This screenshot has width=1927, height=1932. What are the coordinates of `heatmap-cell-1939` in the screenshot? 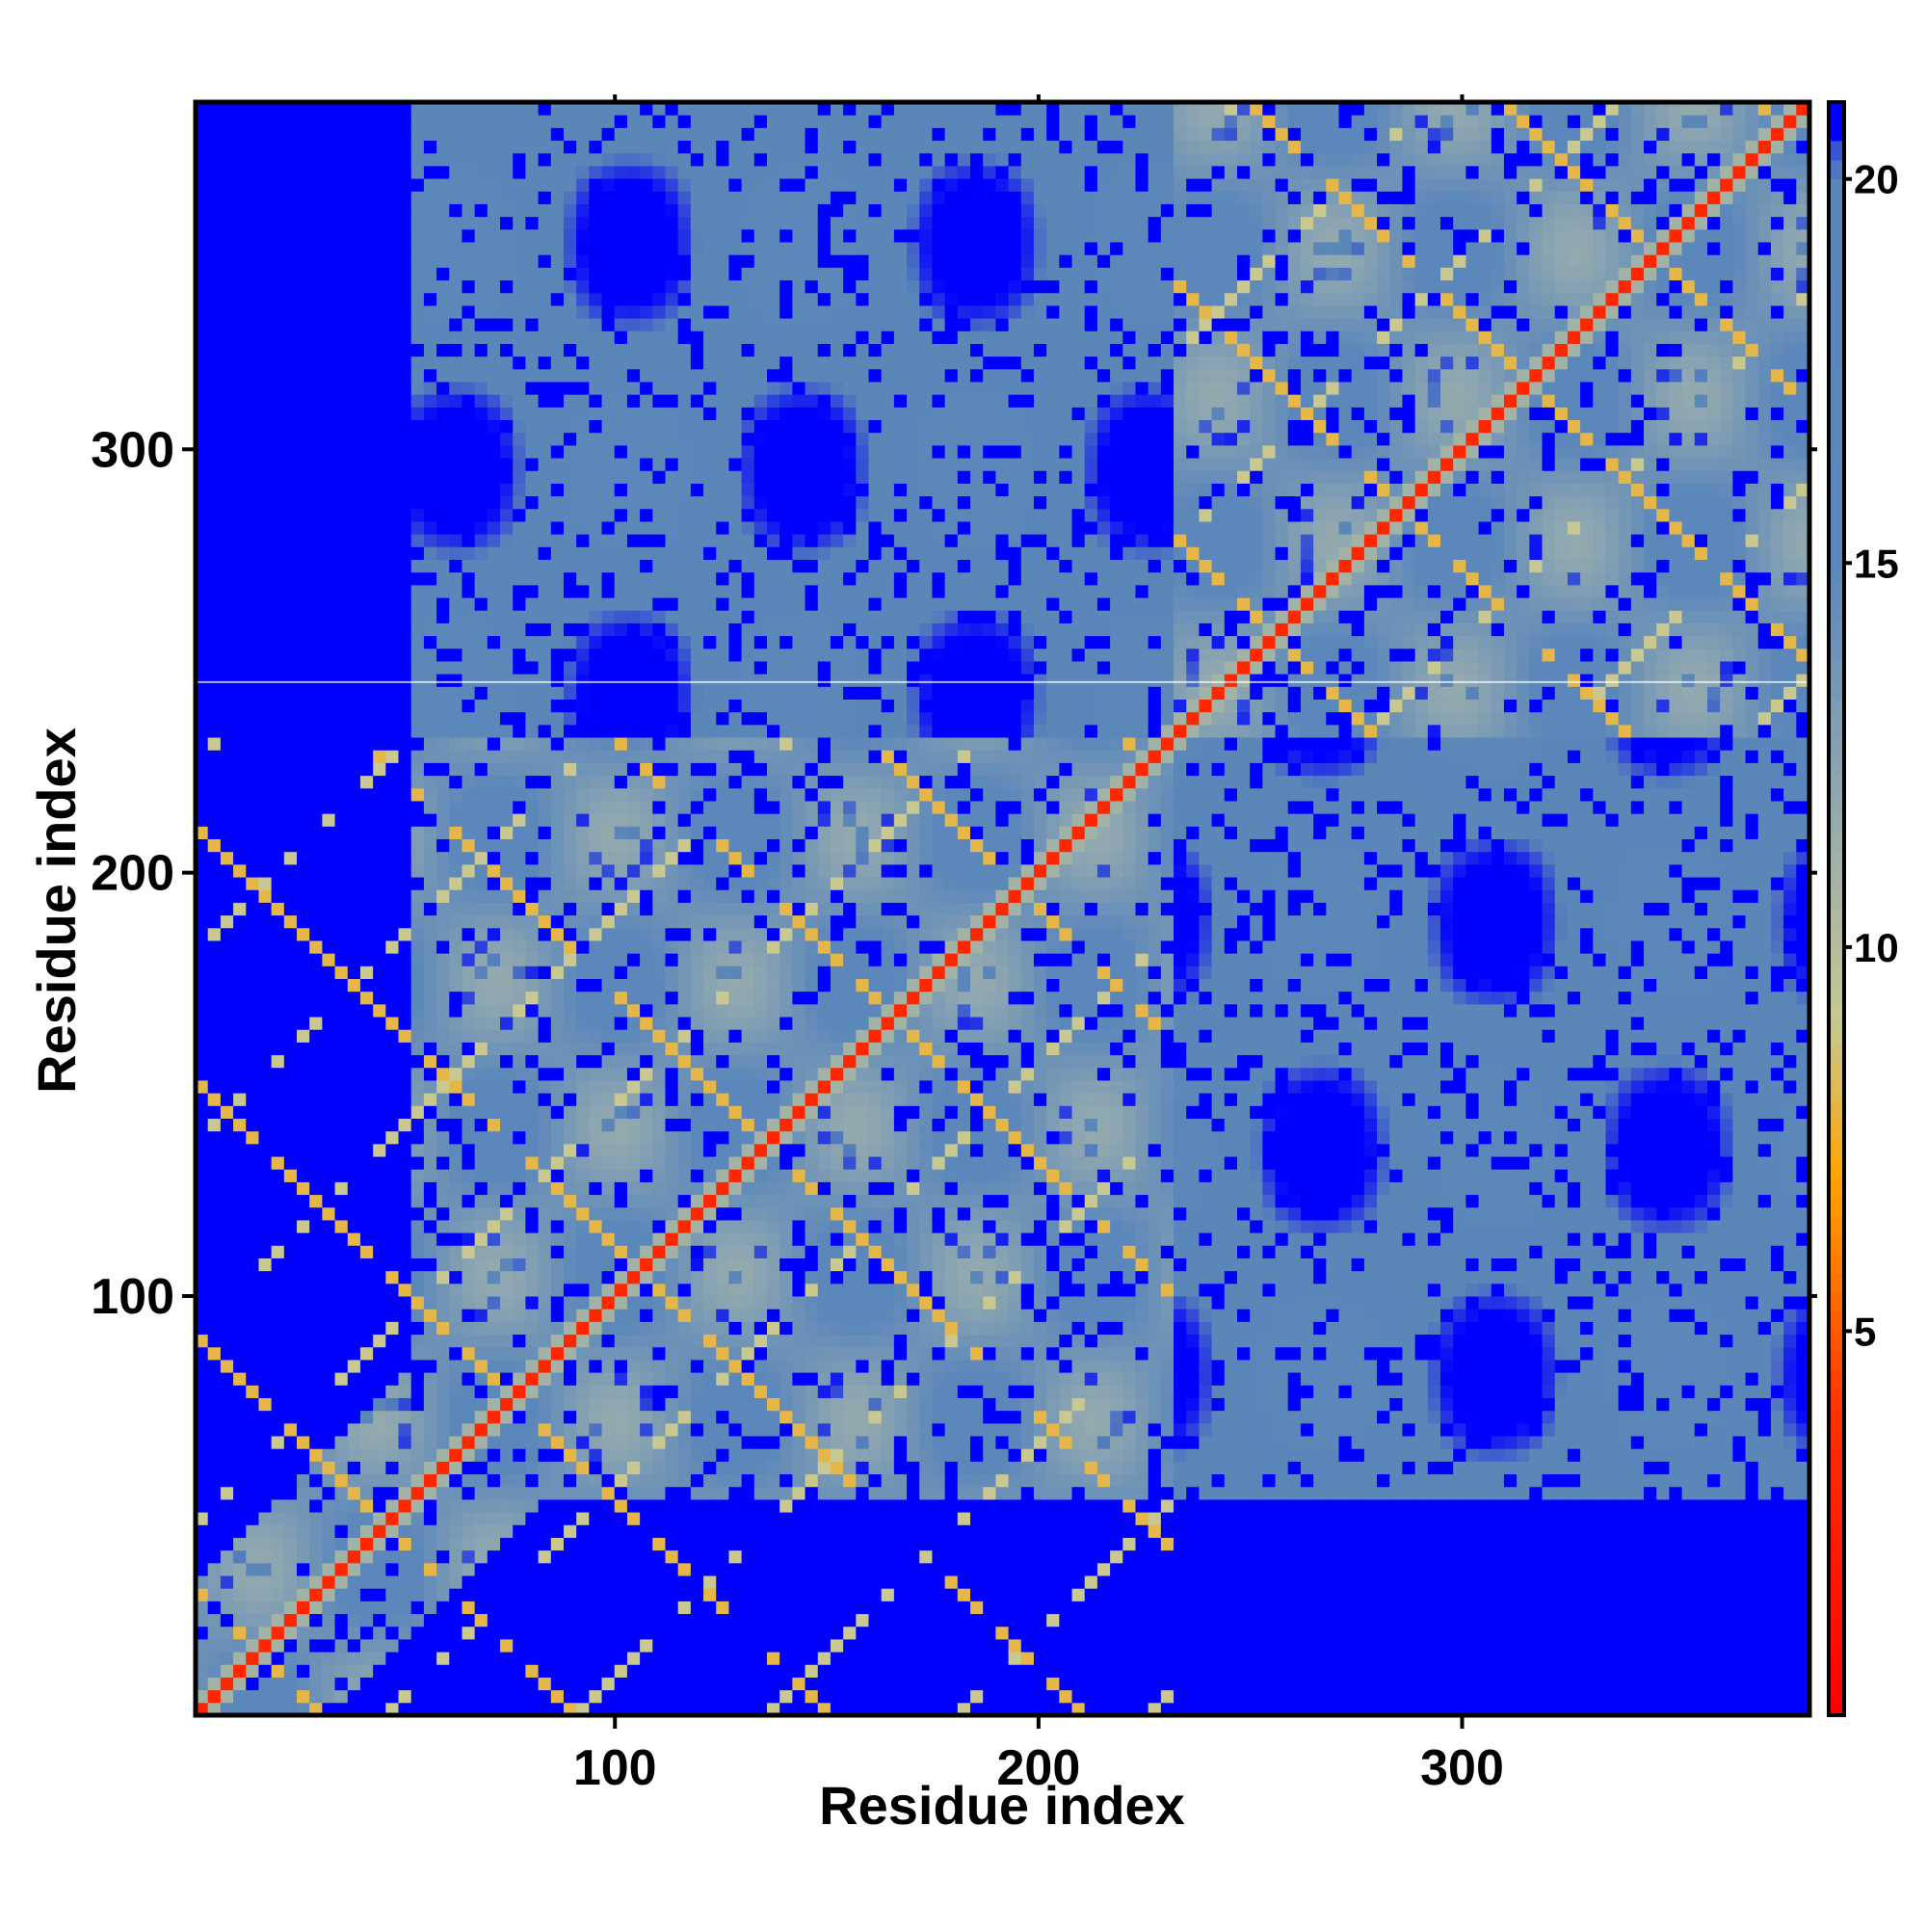 It's located at (392, 1277).